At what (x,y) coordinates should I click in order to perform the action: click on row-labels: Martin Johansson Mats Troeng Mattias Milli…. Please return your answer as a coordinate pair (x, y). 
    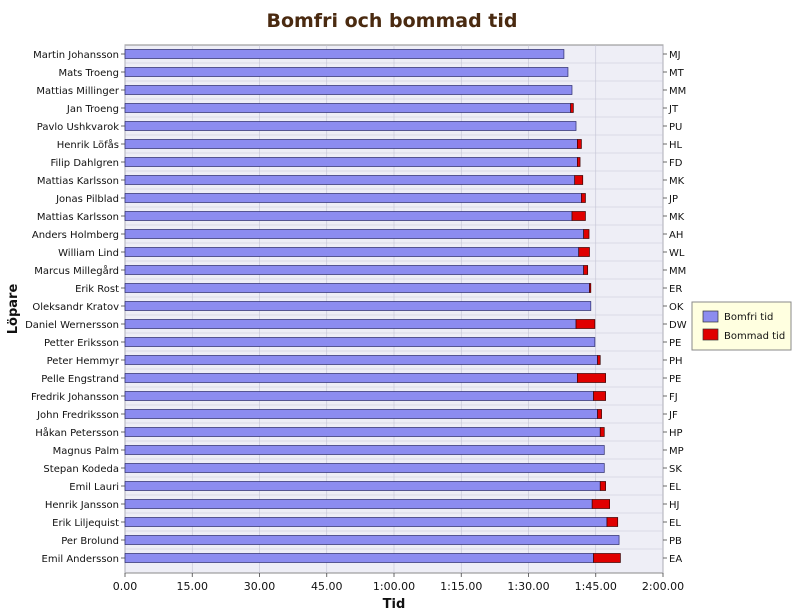
    Looking at the image, I should click on (72, 307).